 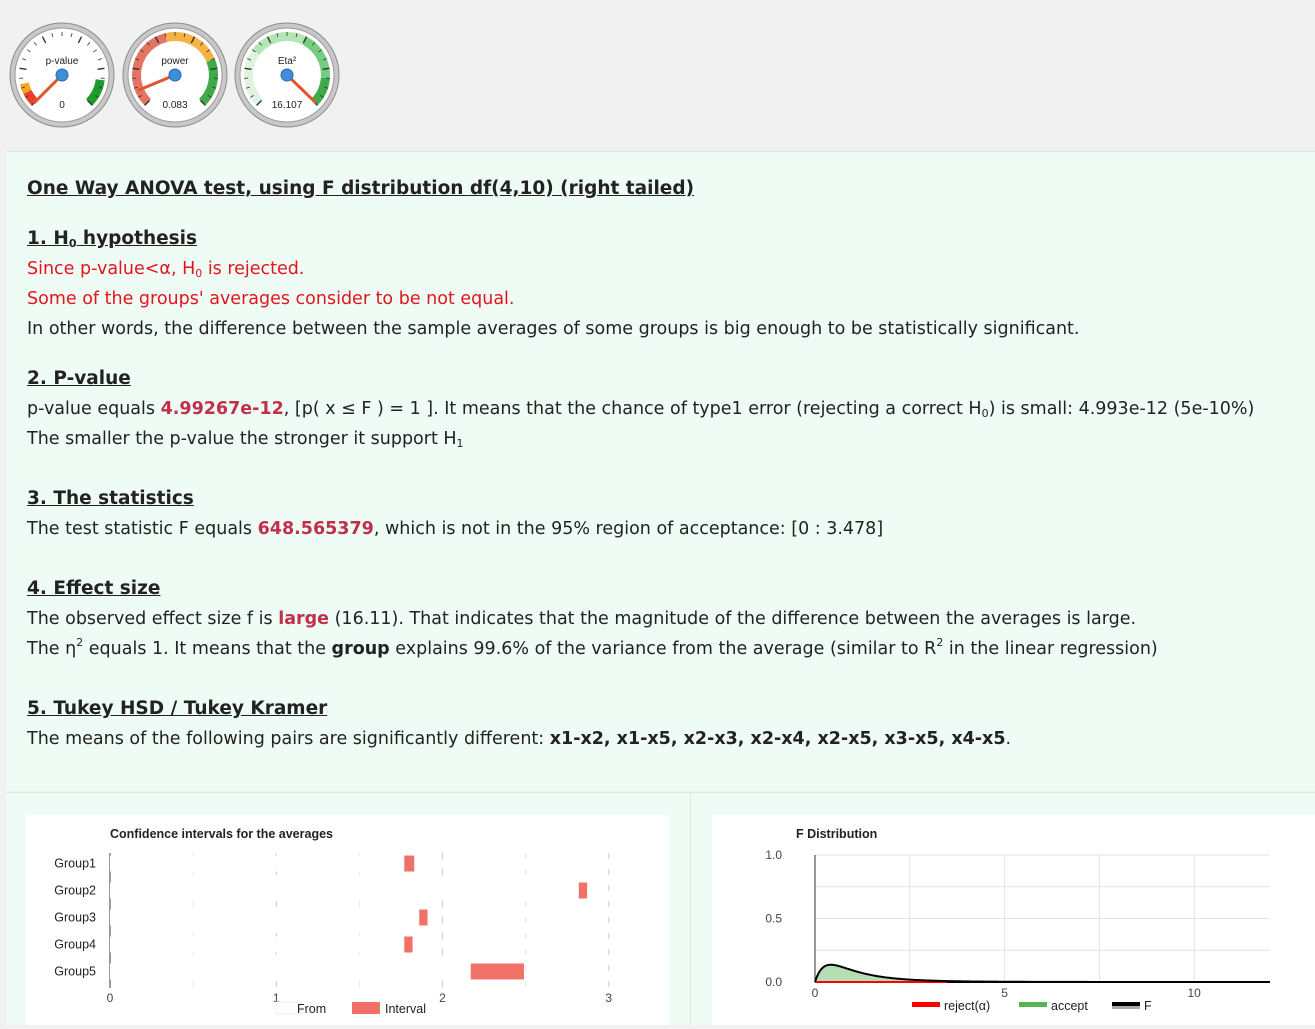 I want to click on gauge-value: 0, so click(x=62, y=105).